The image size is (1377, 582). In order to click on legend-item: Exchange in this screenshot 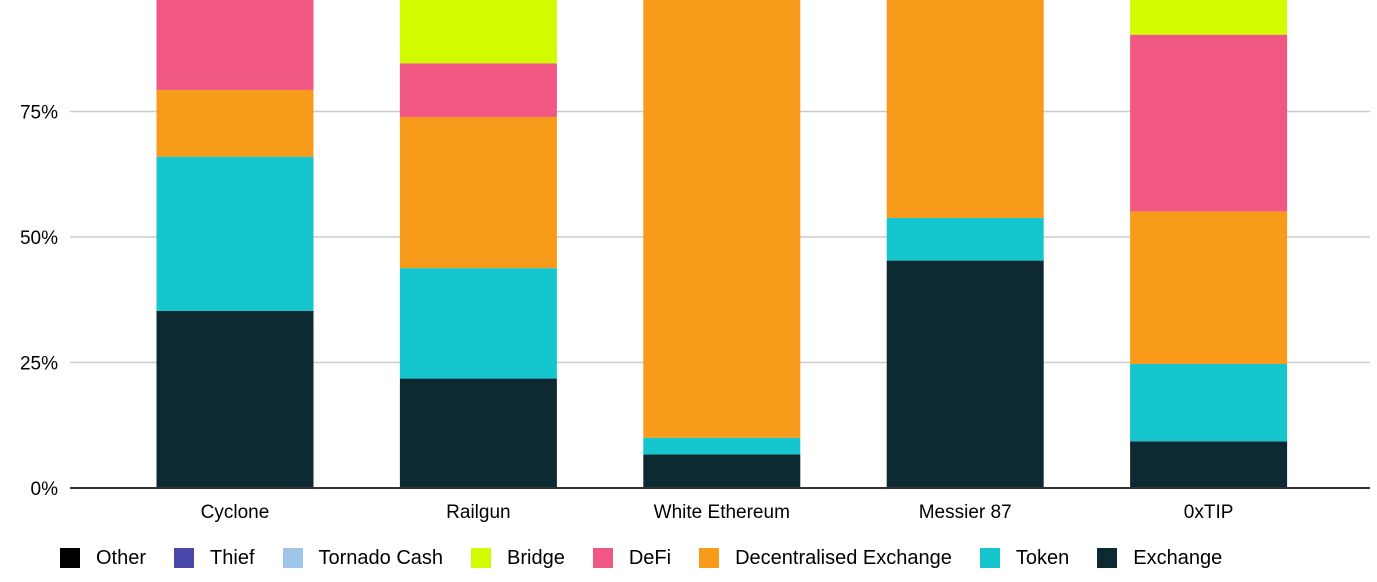, I will do `click(1159, 558)`.